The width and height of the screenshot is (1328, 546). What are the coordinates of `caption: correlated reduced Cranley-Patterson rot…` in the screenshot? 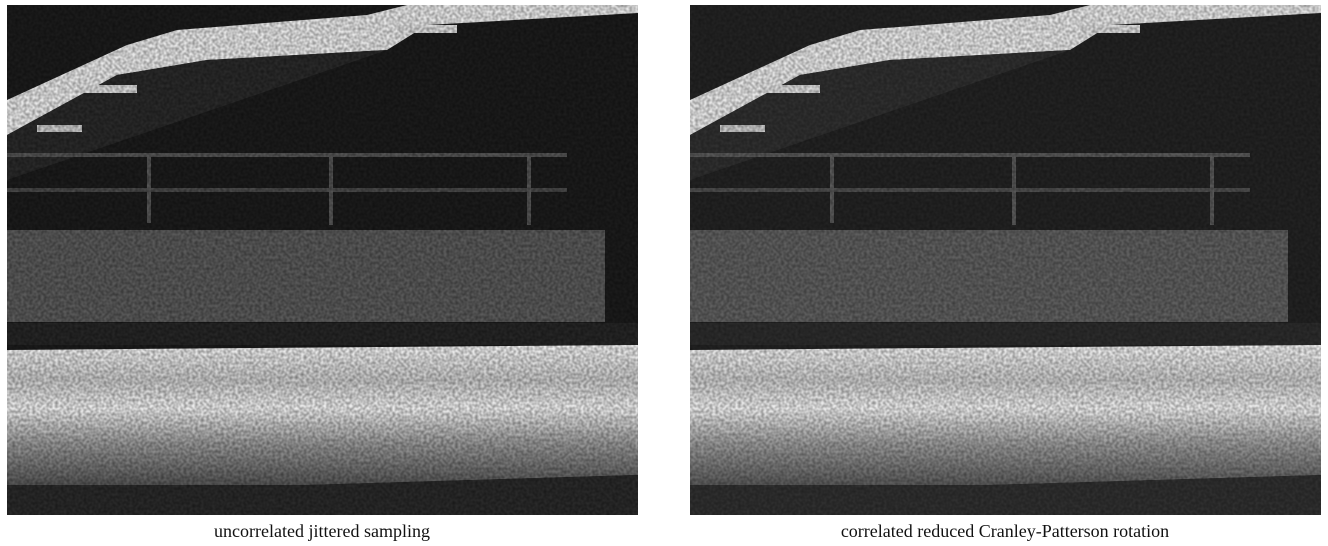 It's located at (1005, 531).